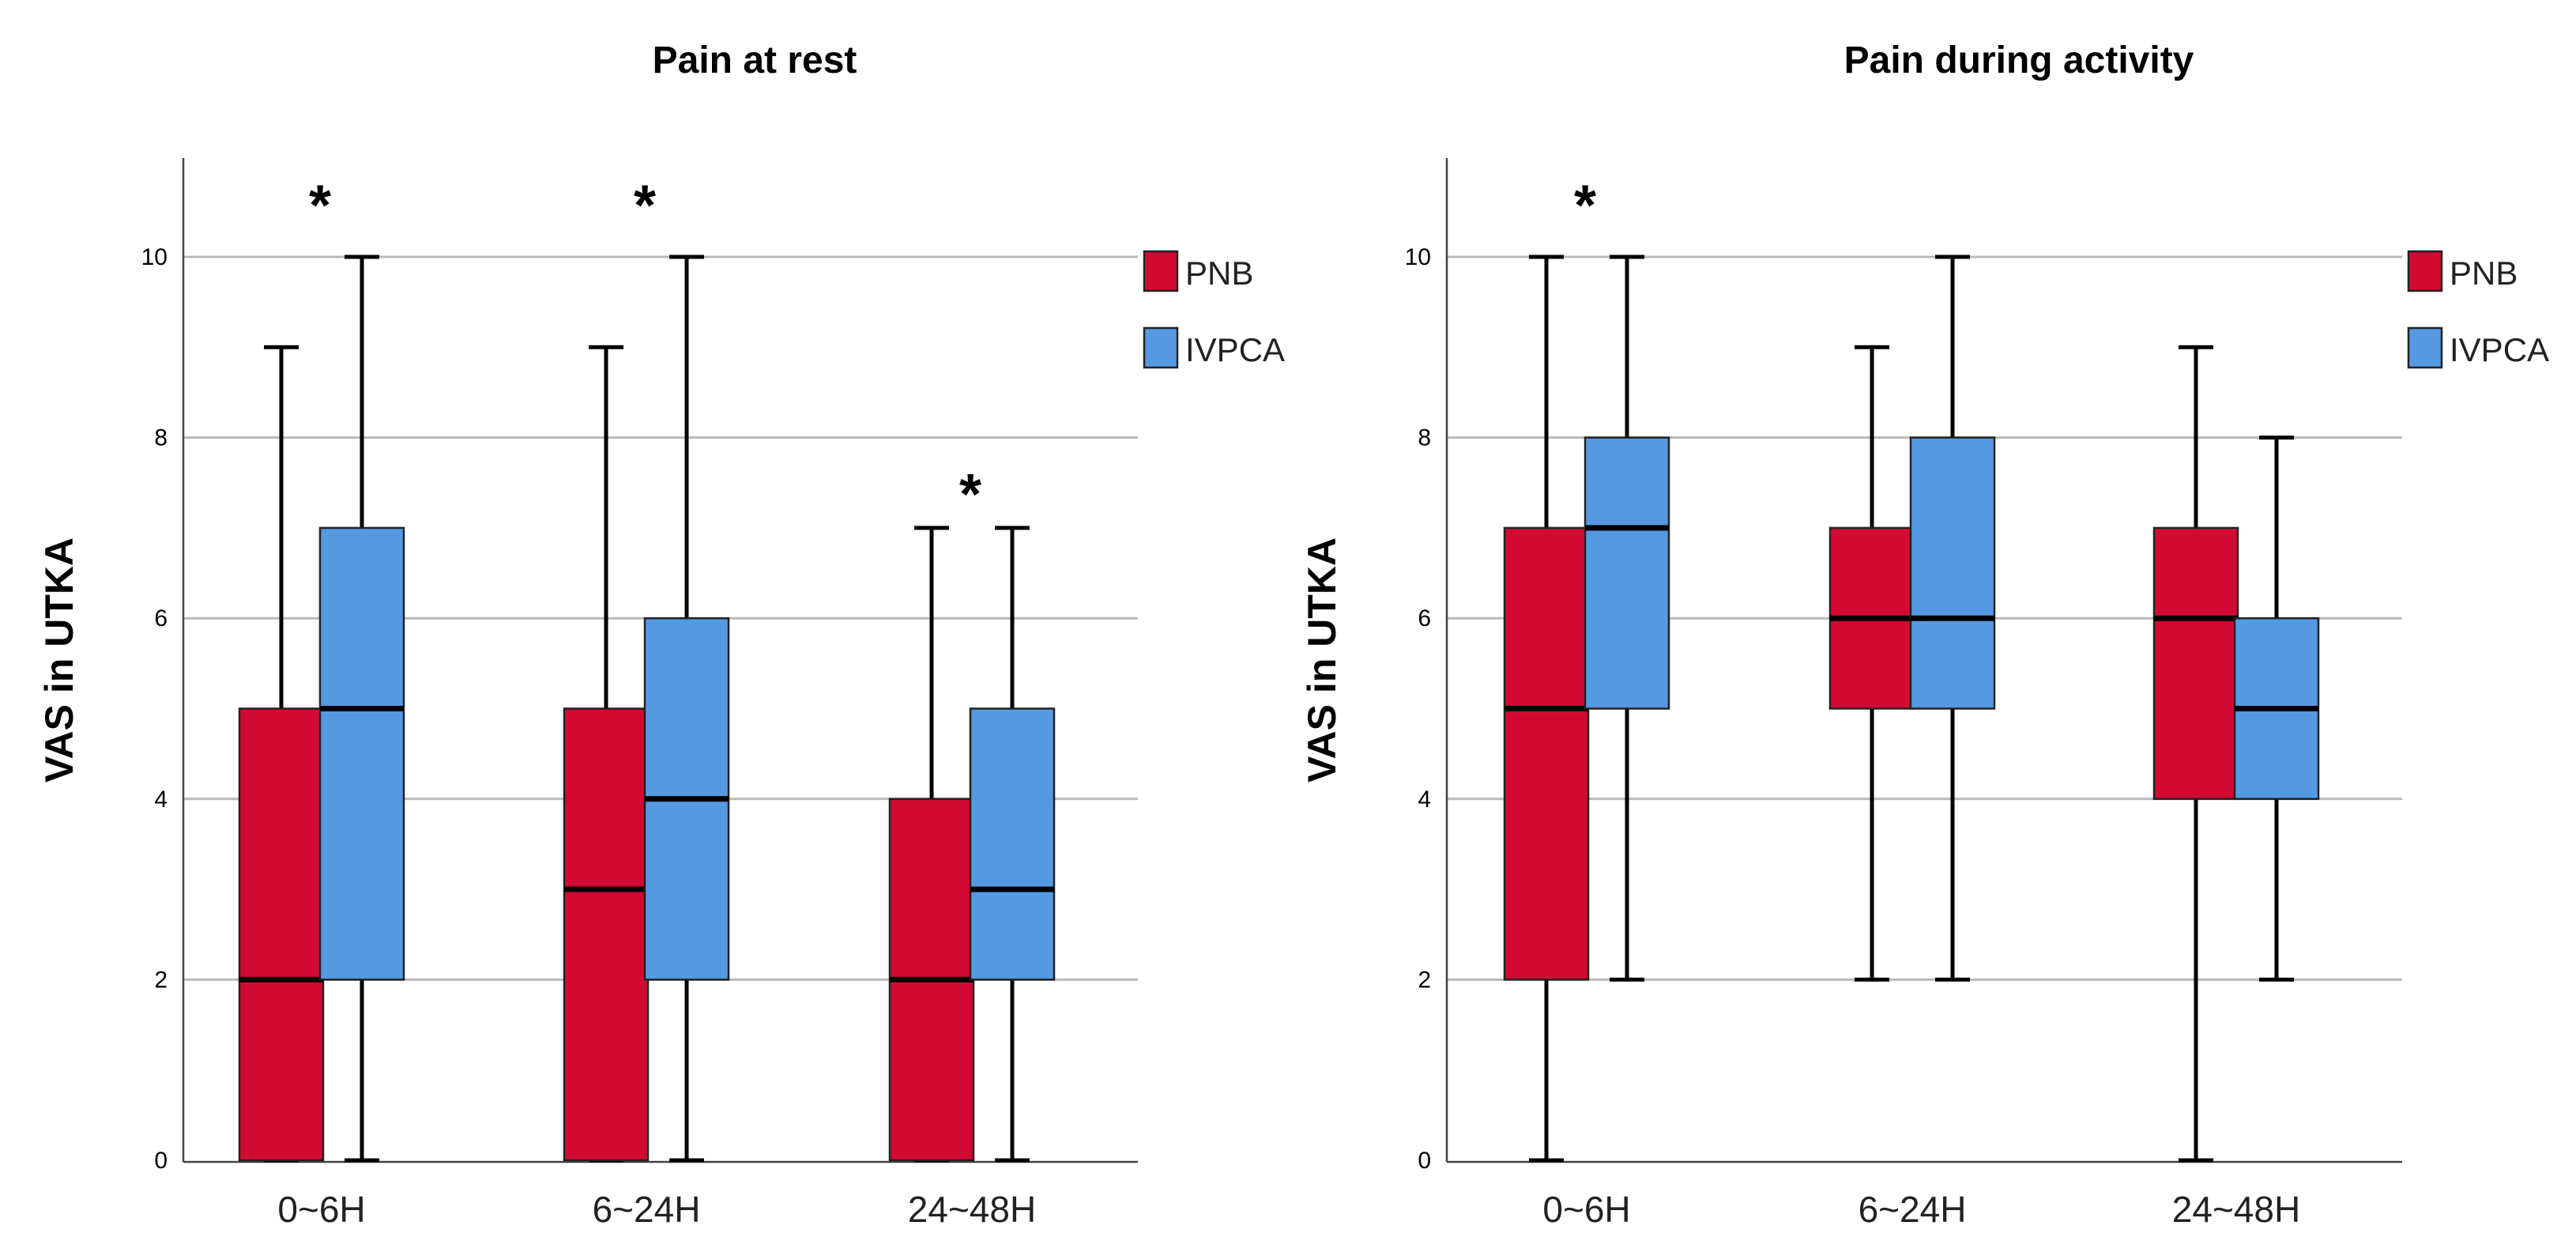 The image size is (2576, 1252). What do you see at coordinates (2019, 60) in the screenshot?
I see `chart-title: Pain during activity` at bounding box center [2019, 60].